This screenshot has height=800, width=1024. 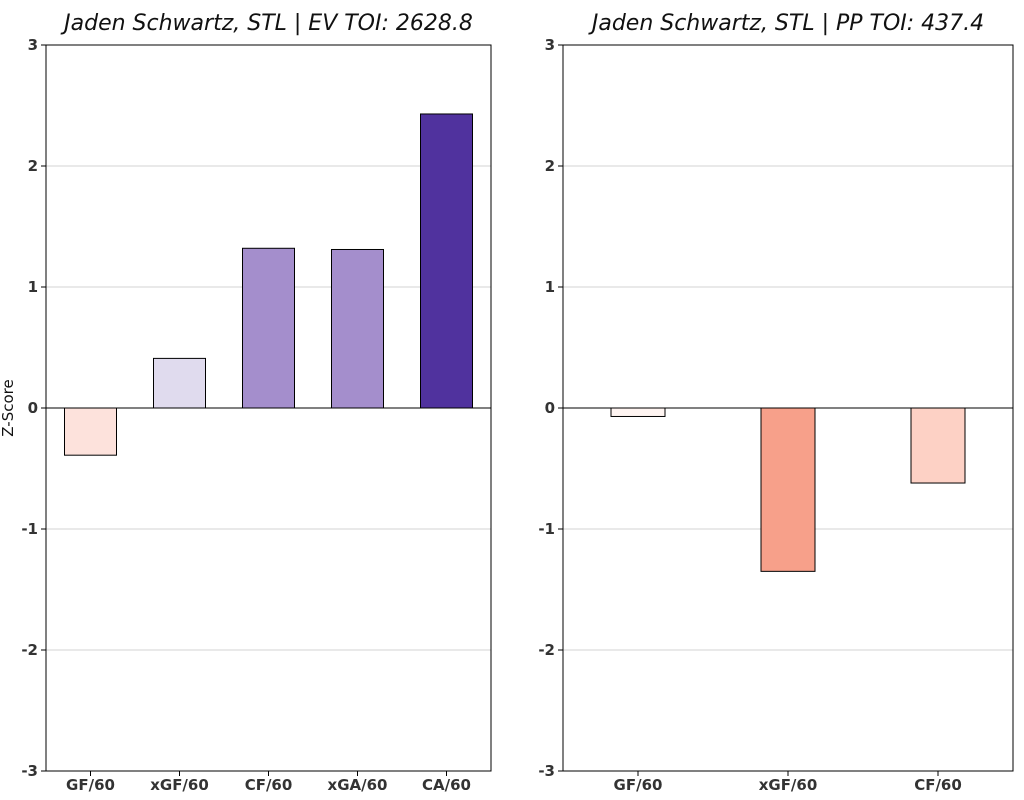 I want to click on chart-title: Jaden Schwartz, STL | PP TOI: 437.4, so click(x=786, y=23).